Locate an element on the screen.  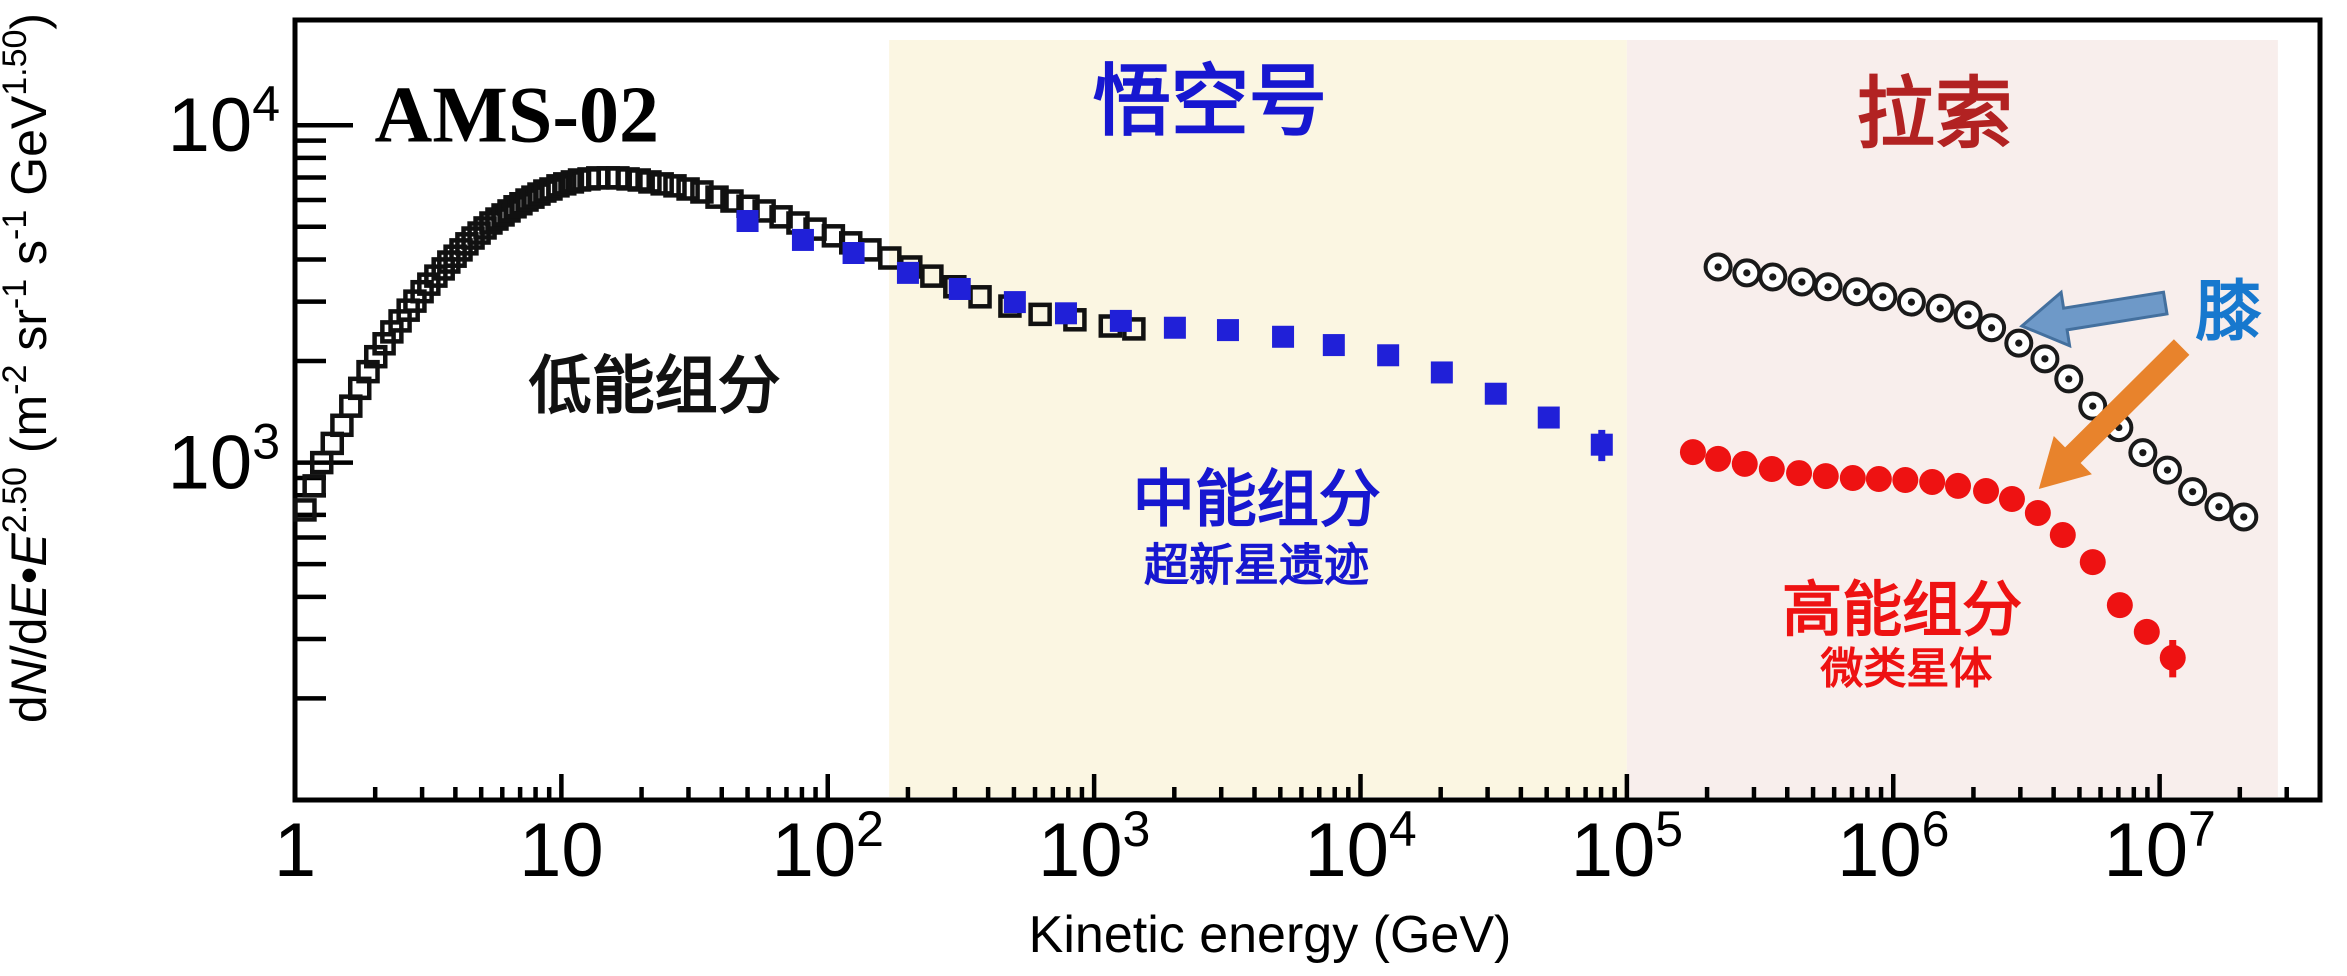
x-tick-label: 1 is located at coordinates (295, 850).